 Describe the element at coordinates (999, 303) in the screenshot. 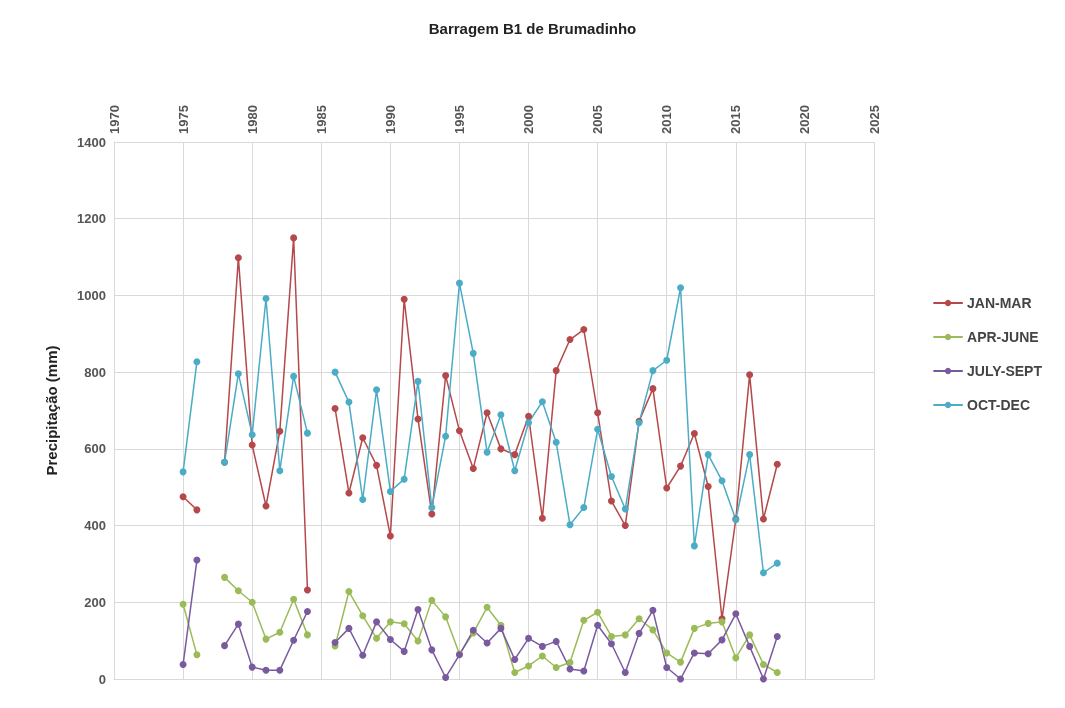

I see `legend-label: JAN-MAR` at that location.